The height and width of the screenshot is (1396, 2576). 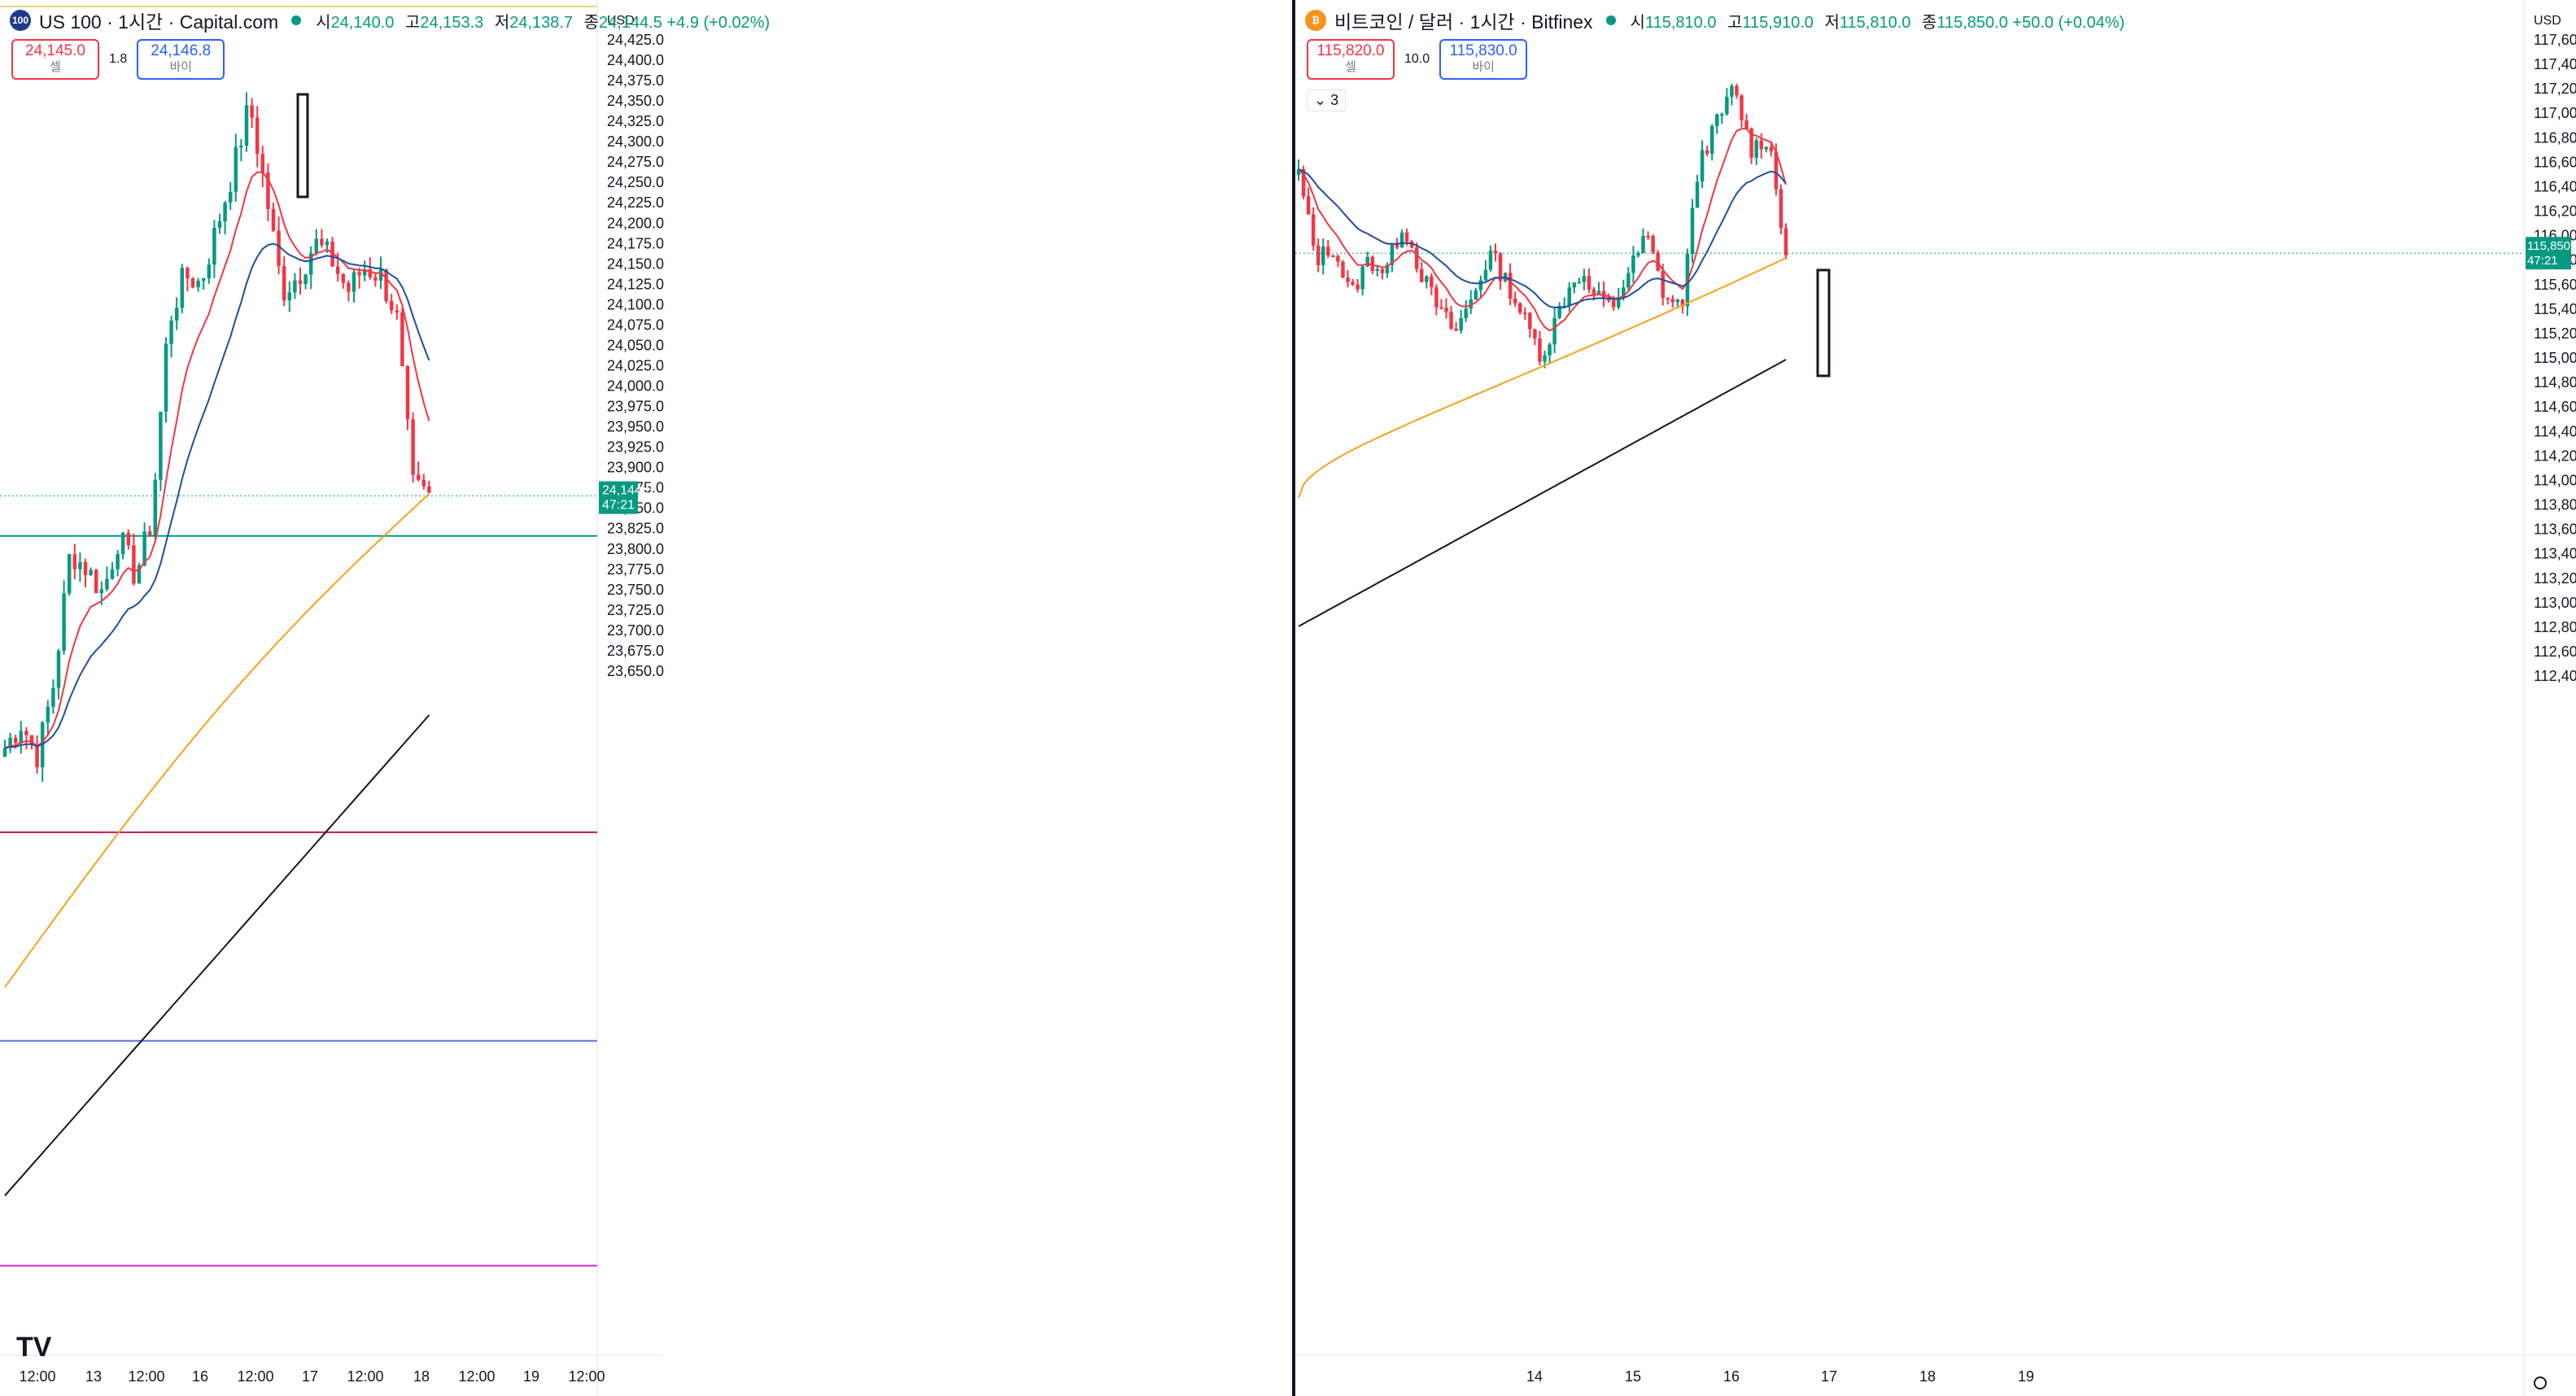 I want to click on panel-divider, so click(x=1293, y=698).